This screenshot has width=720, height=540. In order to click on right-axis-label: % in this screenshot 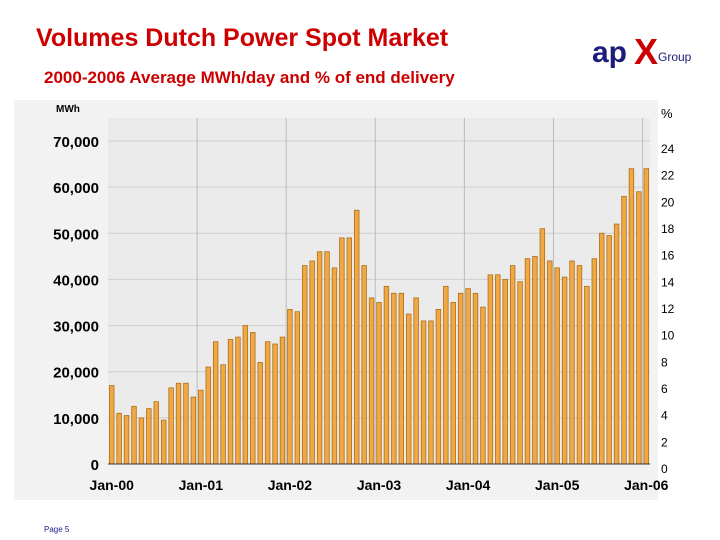, I will do `click(667, 113)`.